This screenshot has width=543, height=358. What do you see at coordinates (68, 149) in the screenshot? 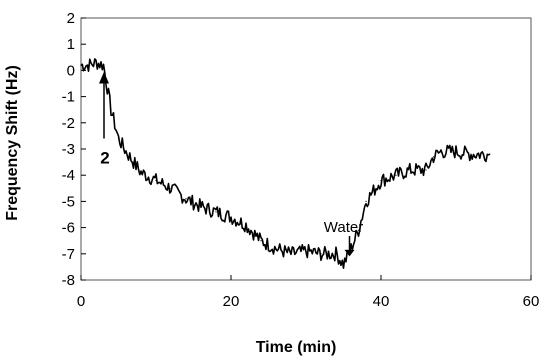
I see `y-tick-label: -3` at bounding box center [68, 149].